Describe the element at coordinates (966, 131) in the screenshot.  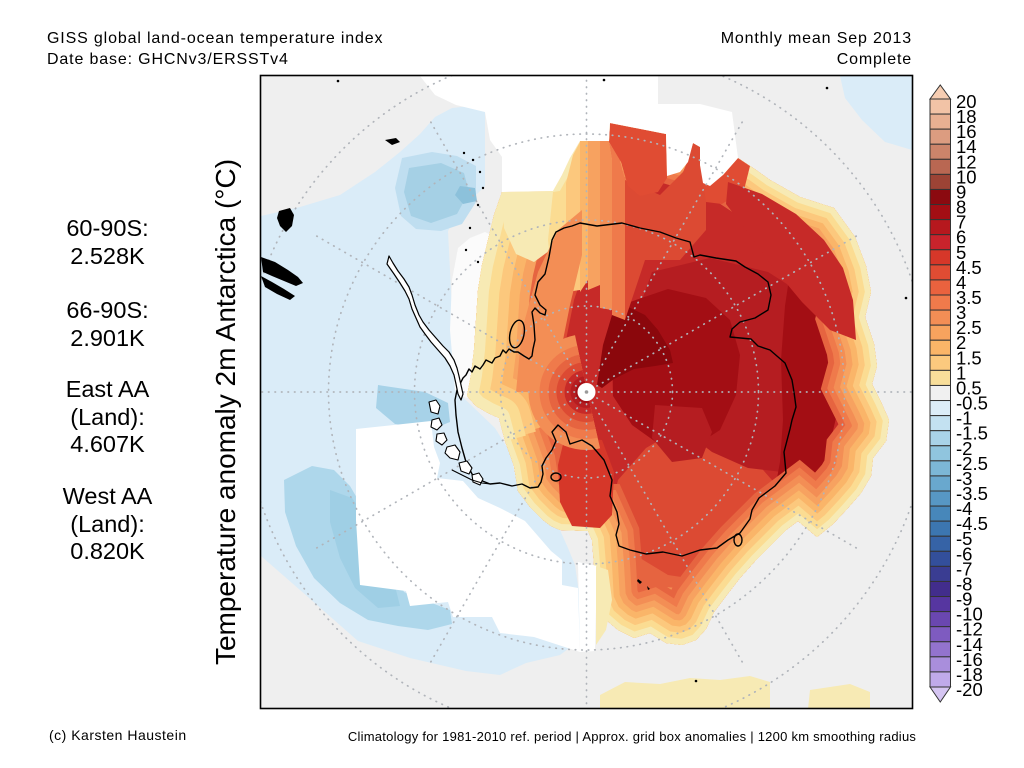
I see `svg-text: 16` at that location.